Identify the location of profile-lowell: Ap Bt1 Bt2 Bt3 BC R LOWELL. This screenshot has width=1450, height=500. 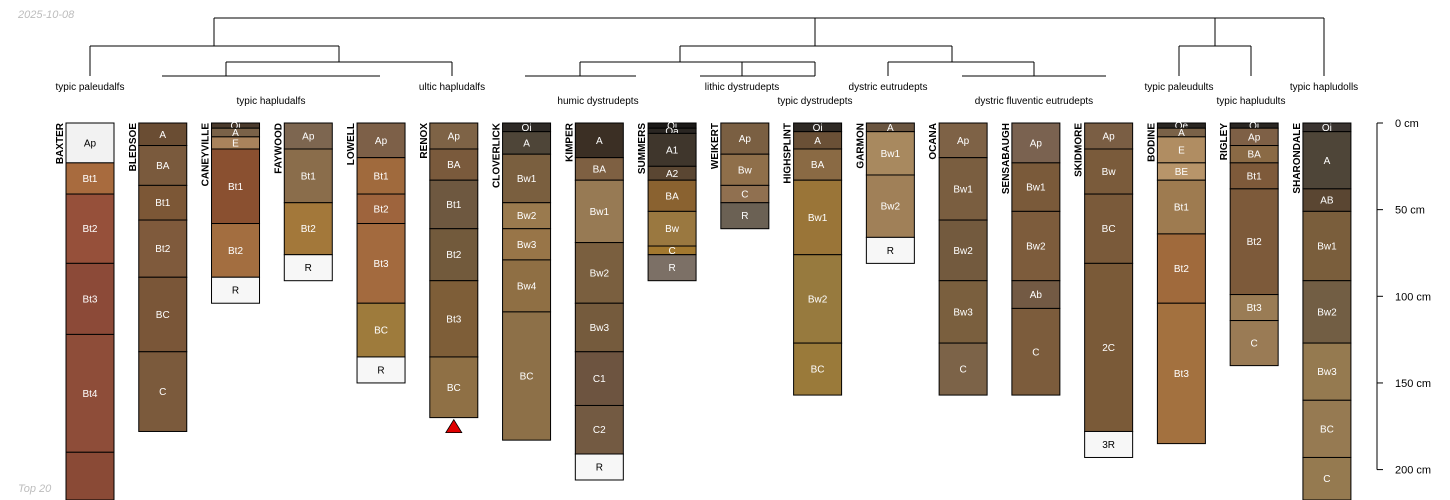
(376, 253).